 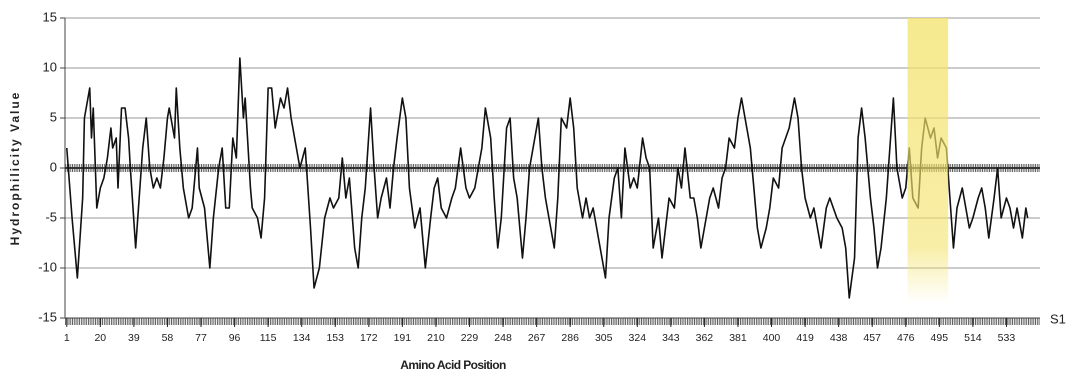 I want to click on y-tick-label: -5, so click(x=51, y=216).